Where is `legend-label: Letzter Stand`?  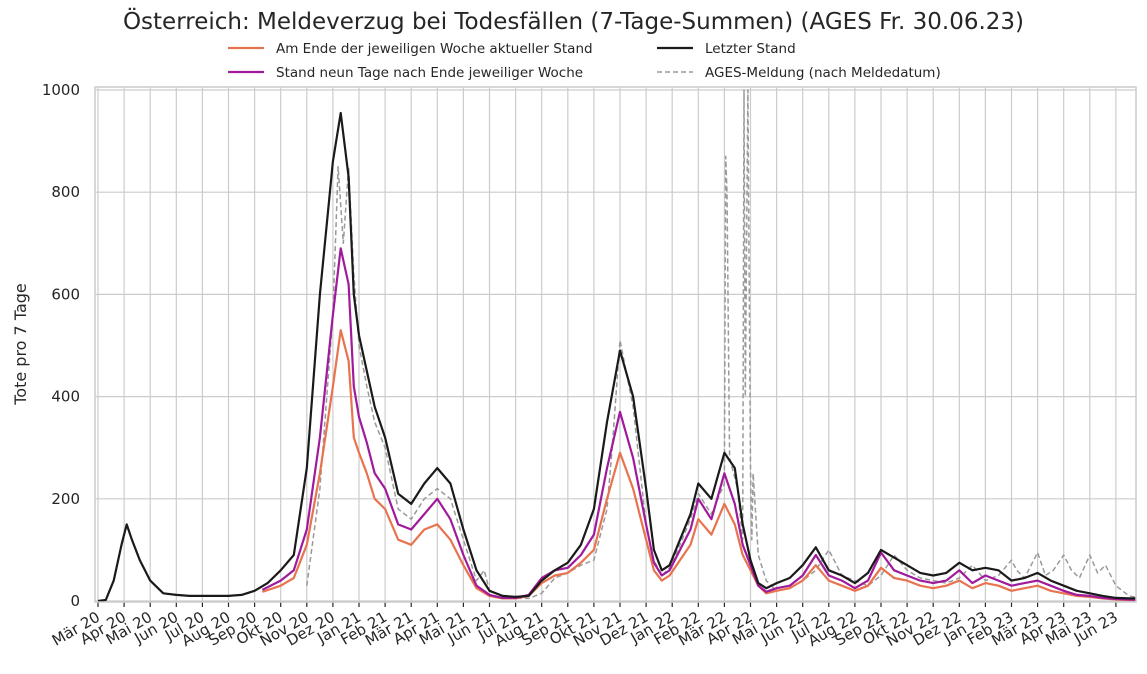 legend-label: Letzter Stand is located at coordinates (750, 49).